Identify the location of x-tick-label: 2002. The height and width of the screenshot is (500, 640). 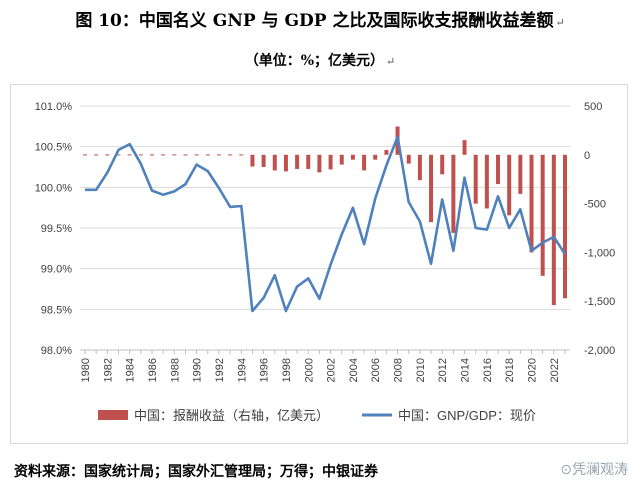
(332, 370).